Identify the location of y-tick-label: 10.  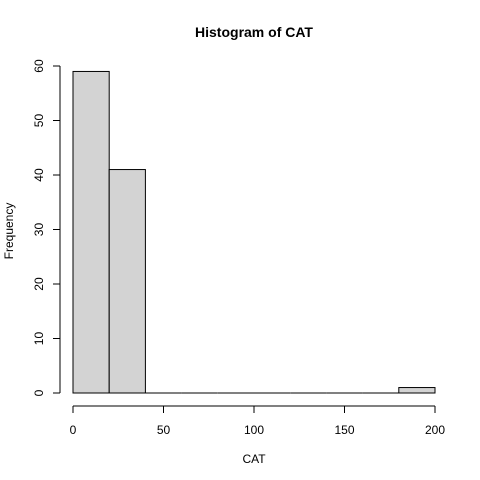
(39, 339).